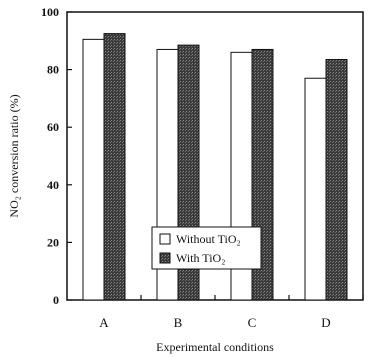  Describe the element at coordinates (93, 169) in the screenshot. I see `bar-without-tio2-a` at that location.